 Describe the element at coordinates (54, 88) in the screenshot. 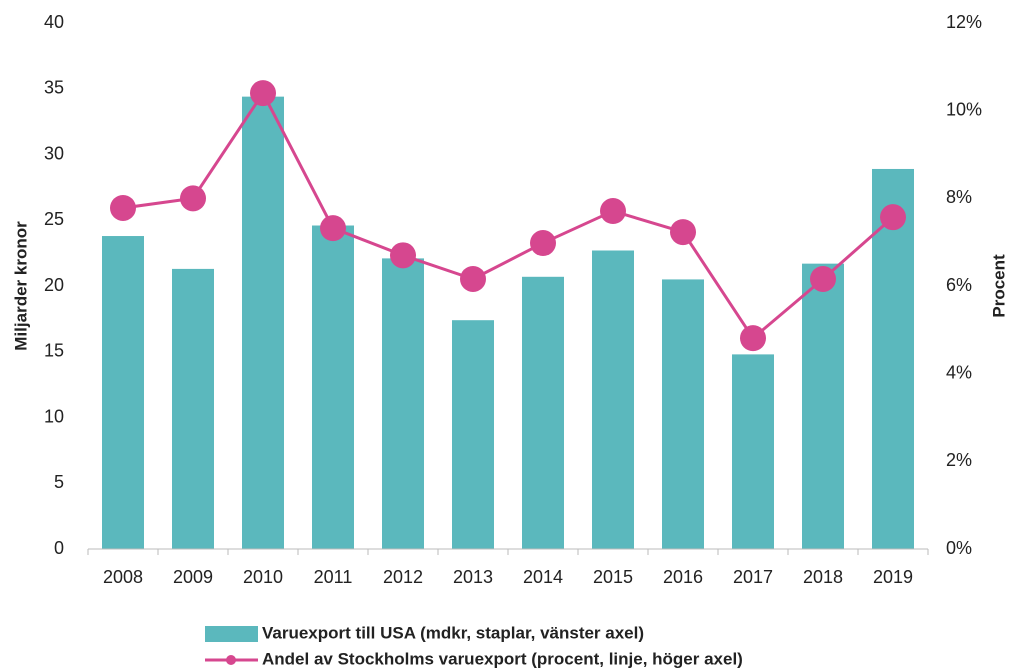

I see `y-tick-label: 35` at that location.